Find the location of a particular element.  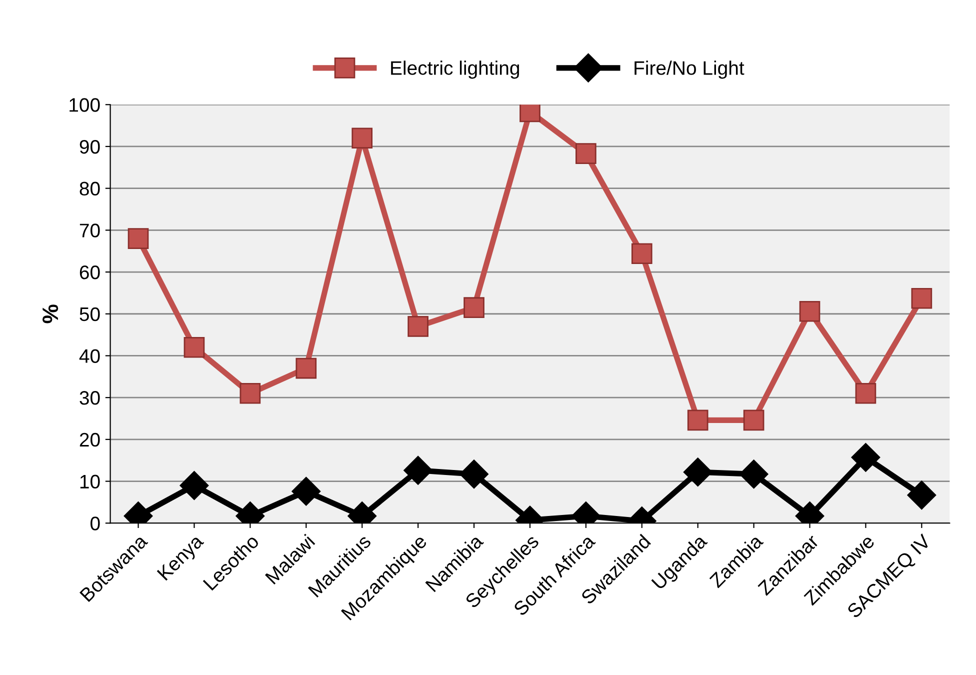

y-tick-label: 10 is located at coordinates (90, 481).